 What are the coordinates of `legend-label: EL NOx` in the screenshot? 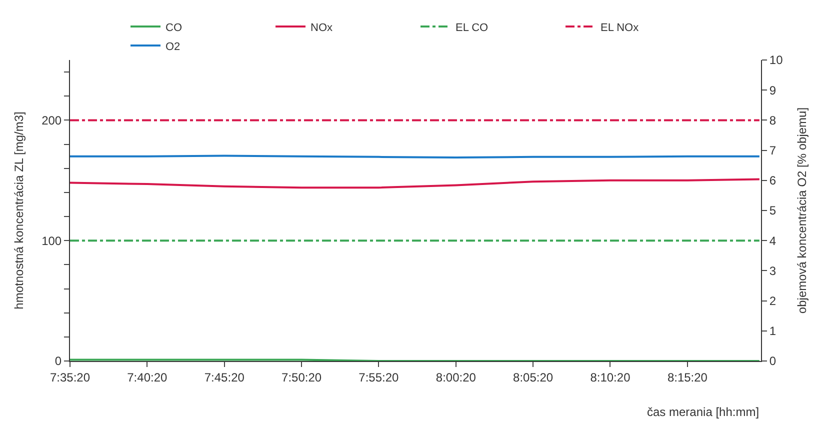 It's located at (620, 28).